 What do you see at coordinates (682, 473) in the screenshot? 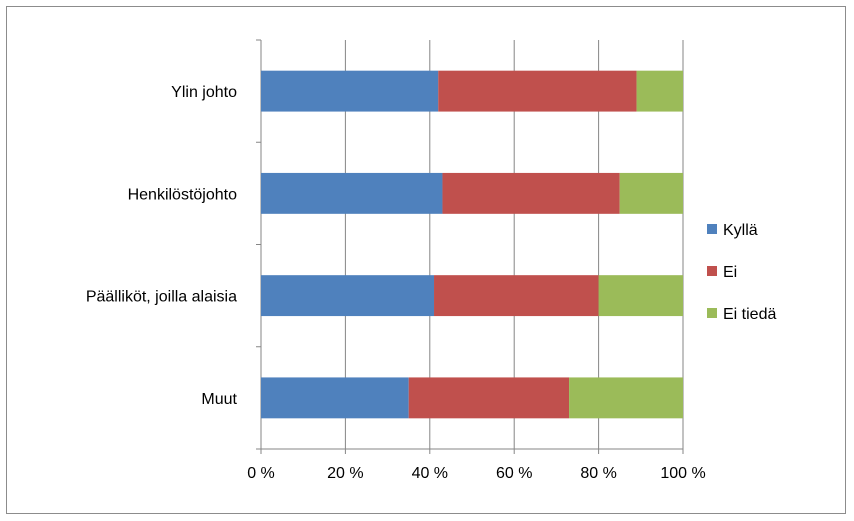
I see `x-tick-label: 100 %` at bounding box center [682, 473].